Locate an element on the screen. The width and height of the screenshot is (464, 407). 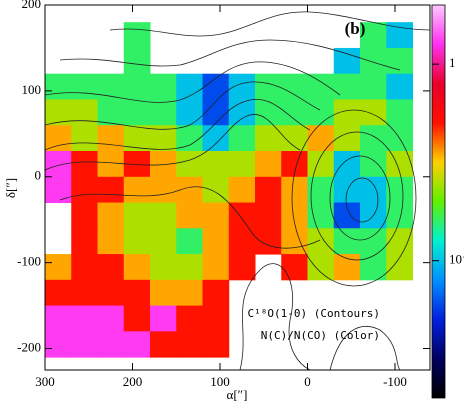
x-axis-label: α[″] is located at coordinates (237, 394).